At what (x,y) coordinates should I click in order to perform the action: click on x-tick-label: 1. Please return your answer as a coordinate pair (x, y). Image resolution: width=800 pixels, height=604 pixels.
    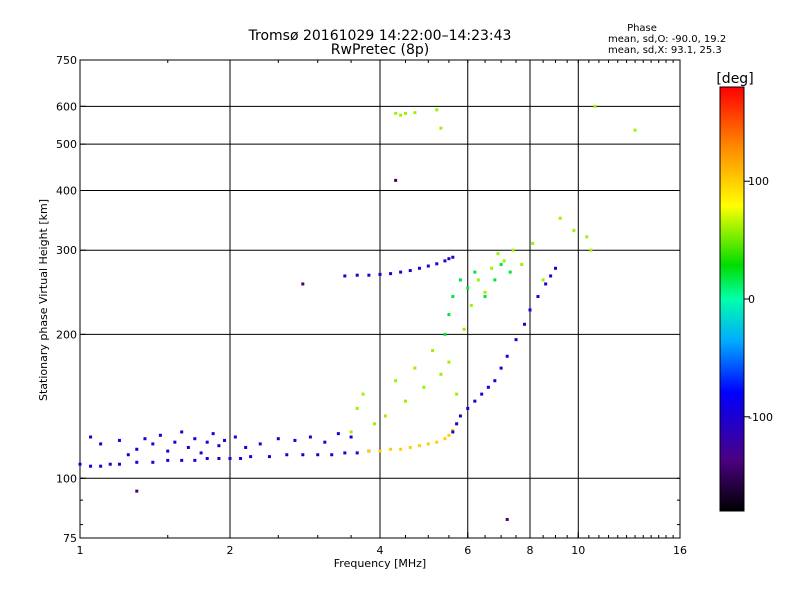
    Looking at the image, I should click on (80, 550).